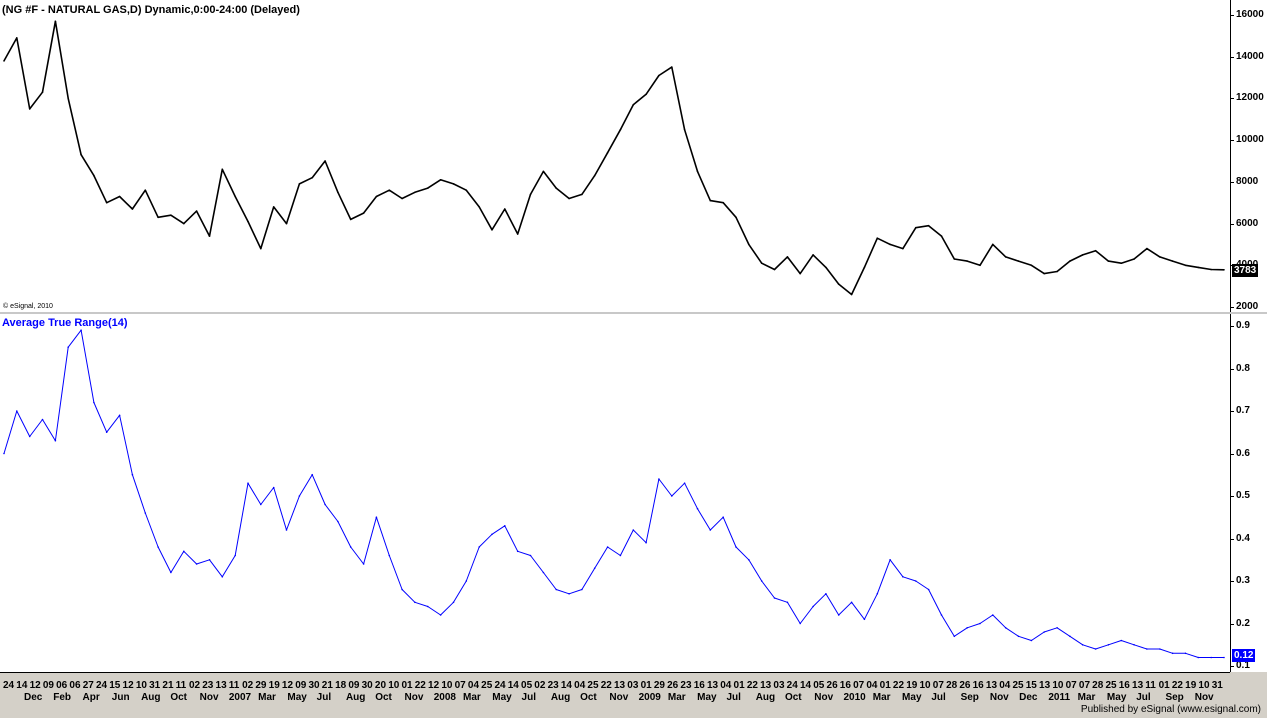 Image resolution: width=1267 pixels, height=718 pixels. What do you see at coordinates (1028, 697) in the screenshot?
I see `x-month-label: Dec` at bounding box center [1028, 697].